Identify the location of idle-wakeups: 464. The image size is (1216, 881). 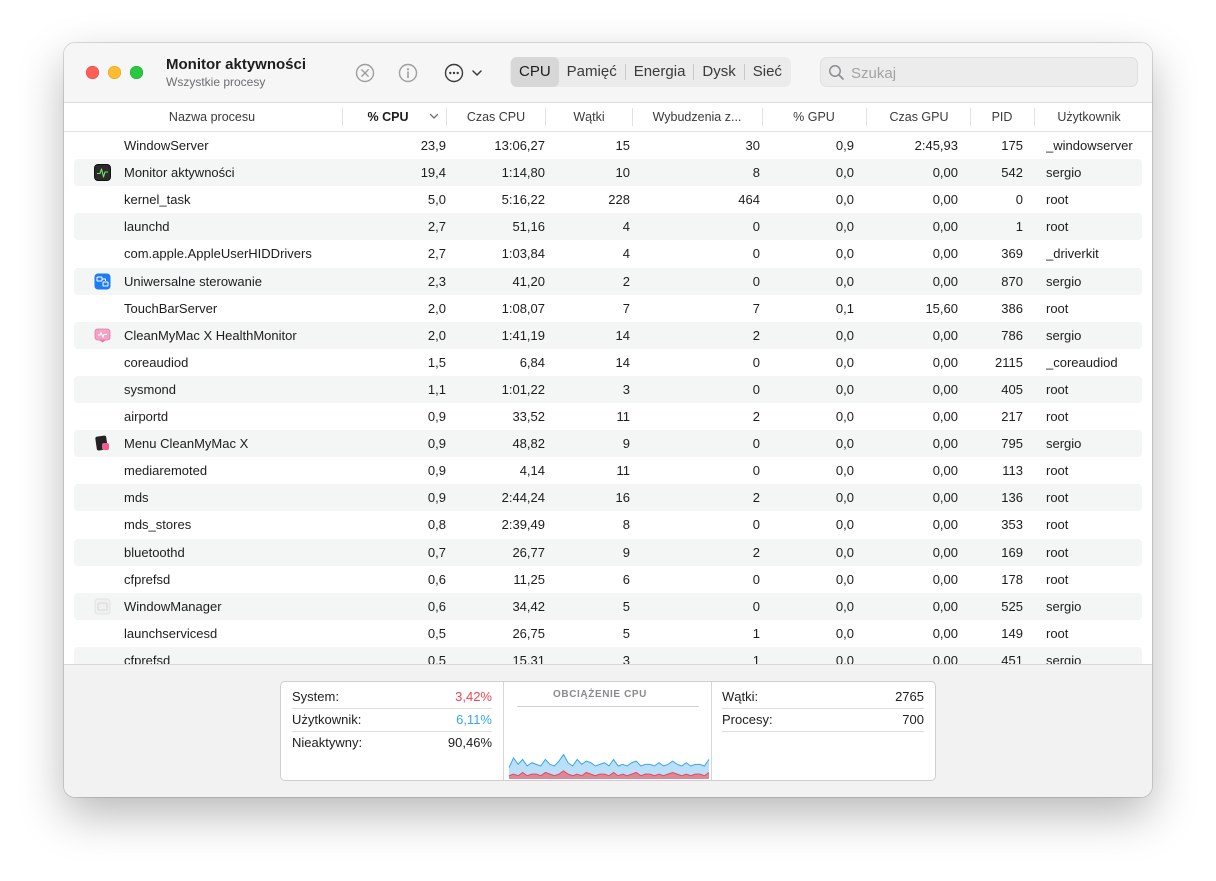
(749, 200).